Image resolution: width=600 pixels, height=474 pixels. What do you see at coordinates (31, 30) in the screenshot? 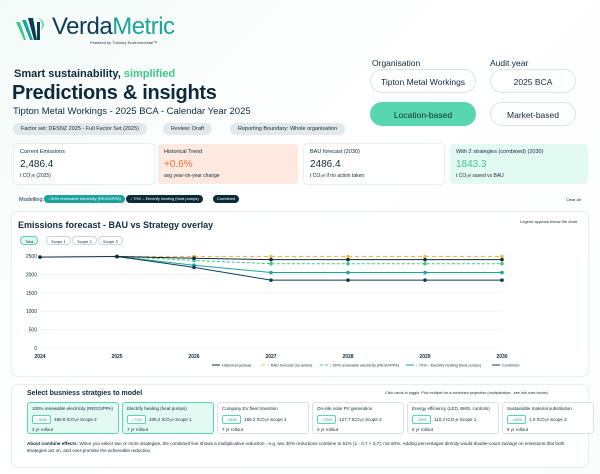
I see `logo-mark-icon` at bounding box center [31, 30].